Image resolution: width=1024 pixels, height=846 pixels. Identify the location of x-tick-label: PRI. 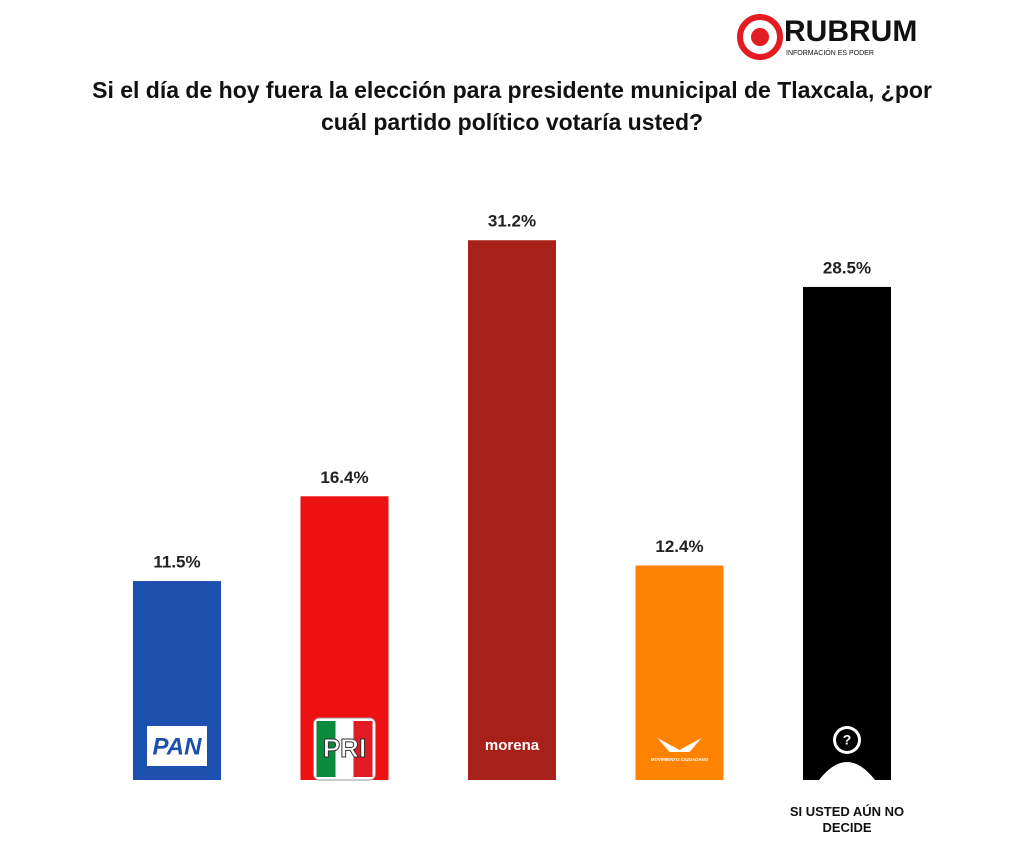
(344, 748).